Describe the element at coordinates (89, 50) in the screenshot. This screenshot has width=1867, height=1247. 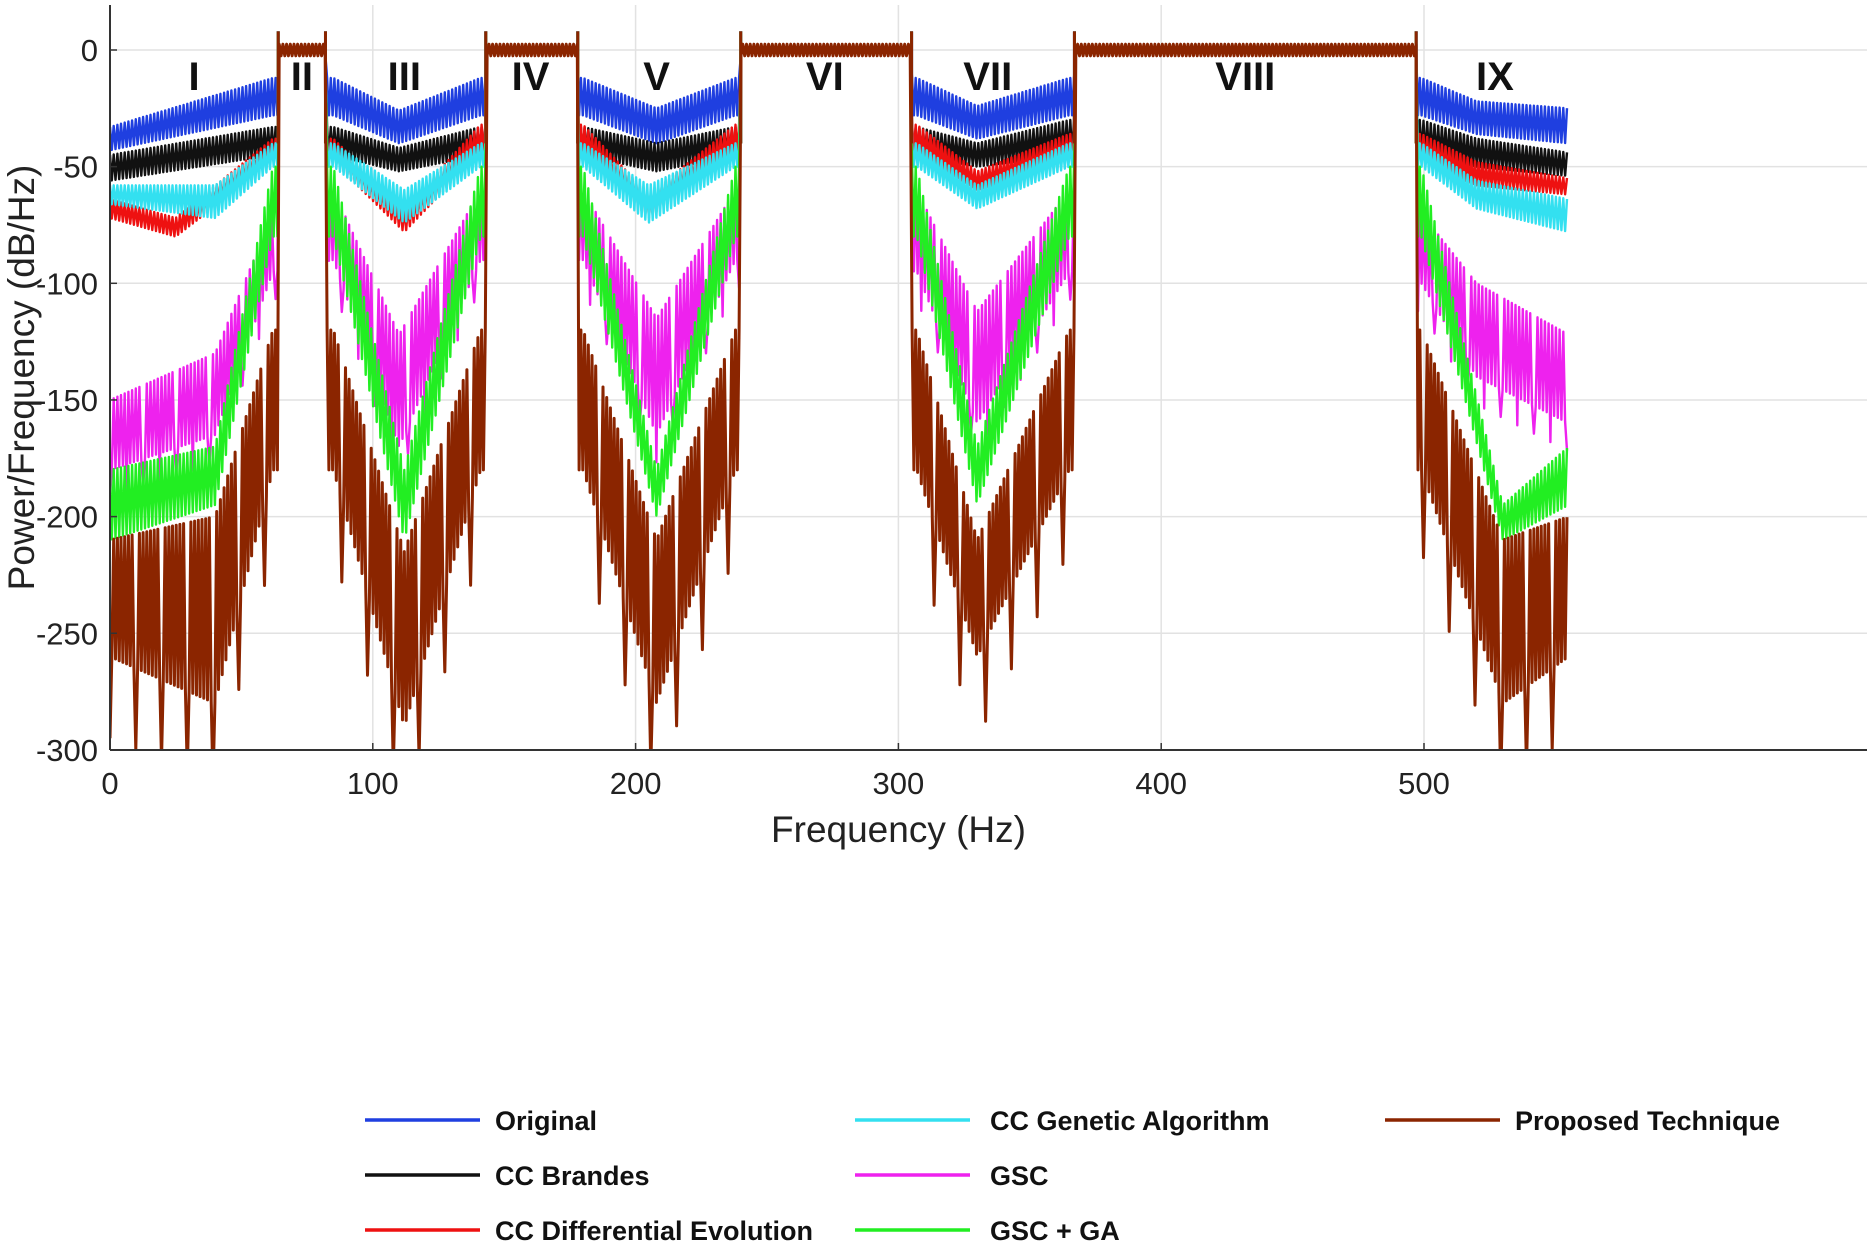
I see `y-tick-label: 0` at that location.